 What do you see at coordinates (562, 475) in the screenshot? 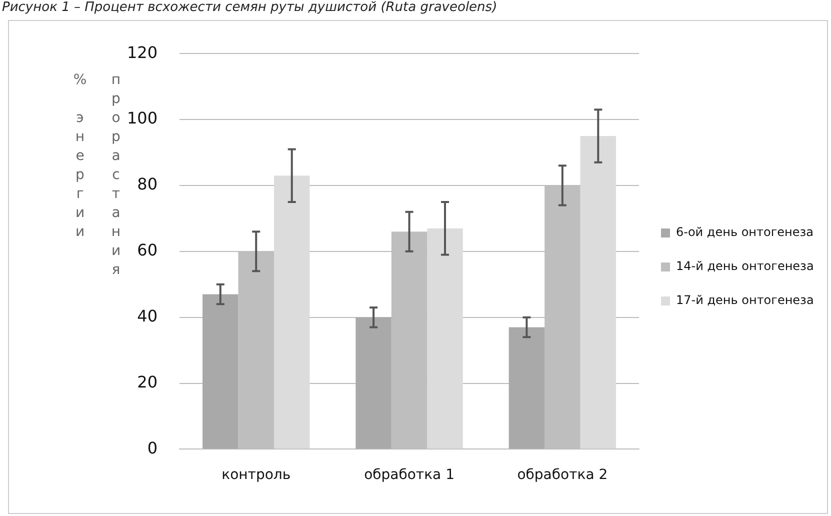
I see `x-tick-label: обработка 2` at bounding box center [562, 475].